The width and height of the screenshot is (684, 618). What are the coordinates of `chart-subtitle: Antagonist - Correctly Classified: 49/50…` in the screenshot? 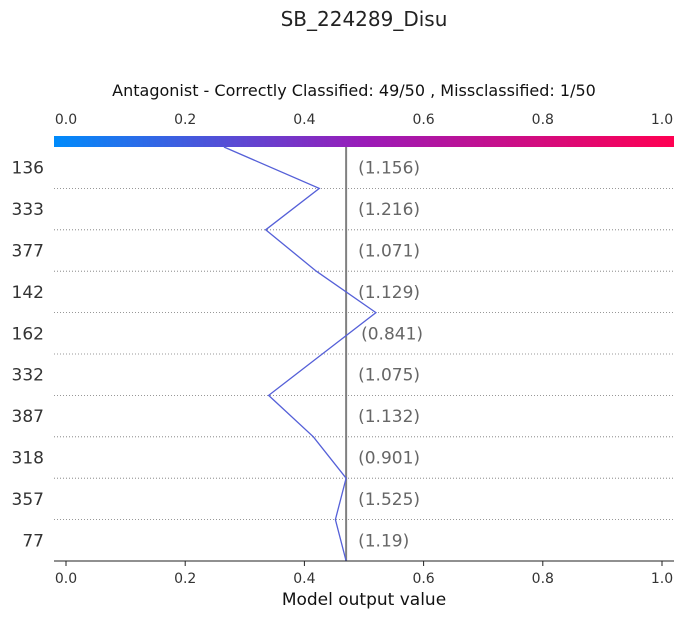 It's located at (354, 90).